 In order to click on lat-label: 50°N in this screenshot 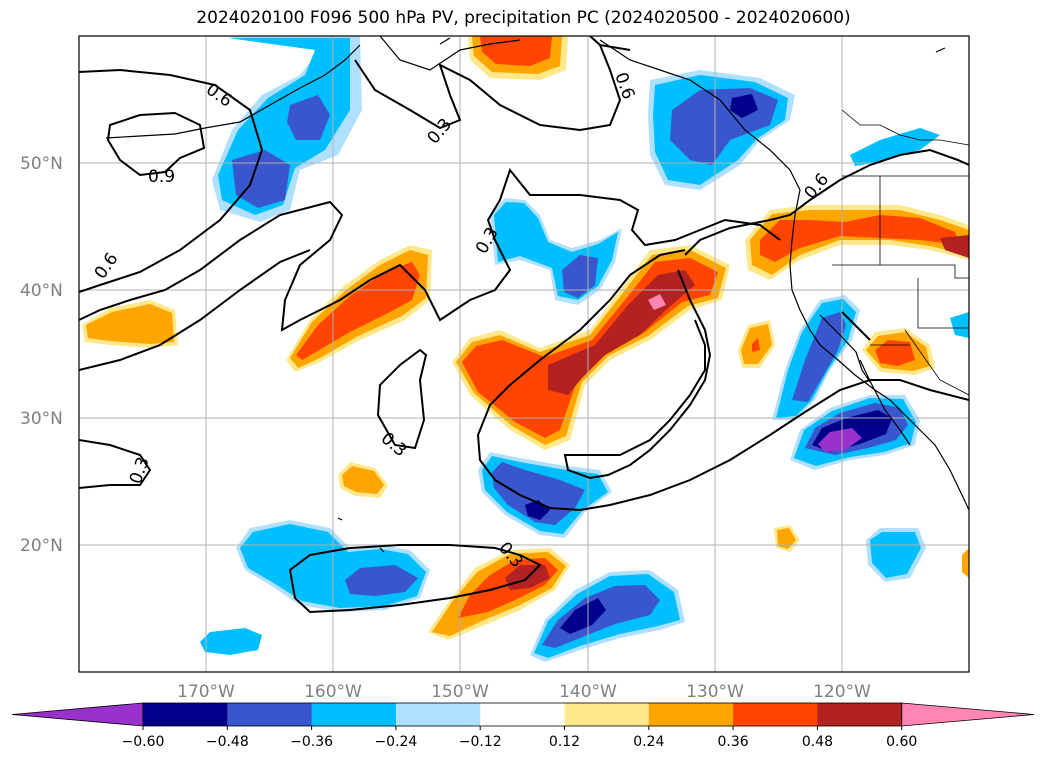, I will do `click(41, 164)`.